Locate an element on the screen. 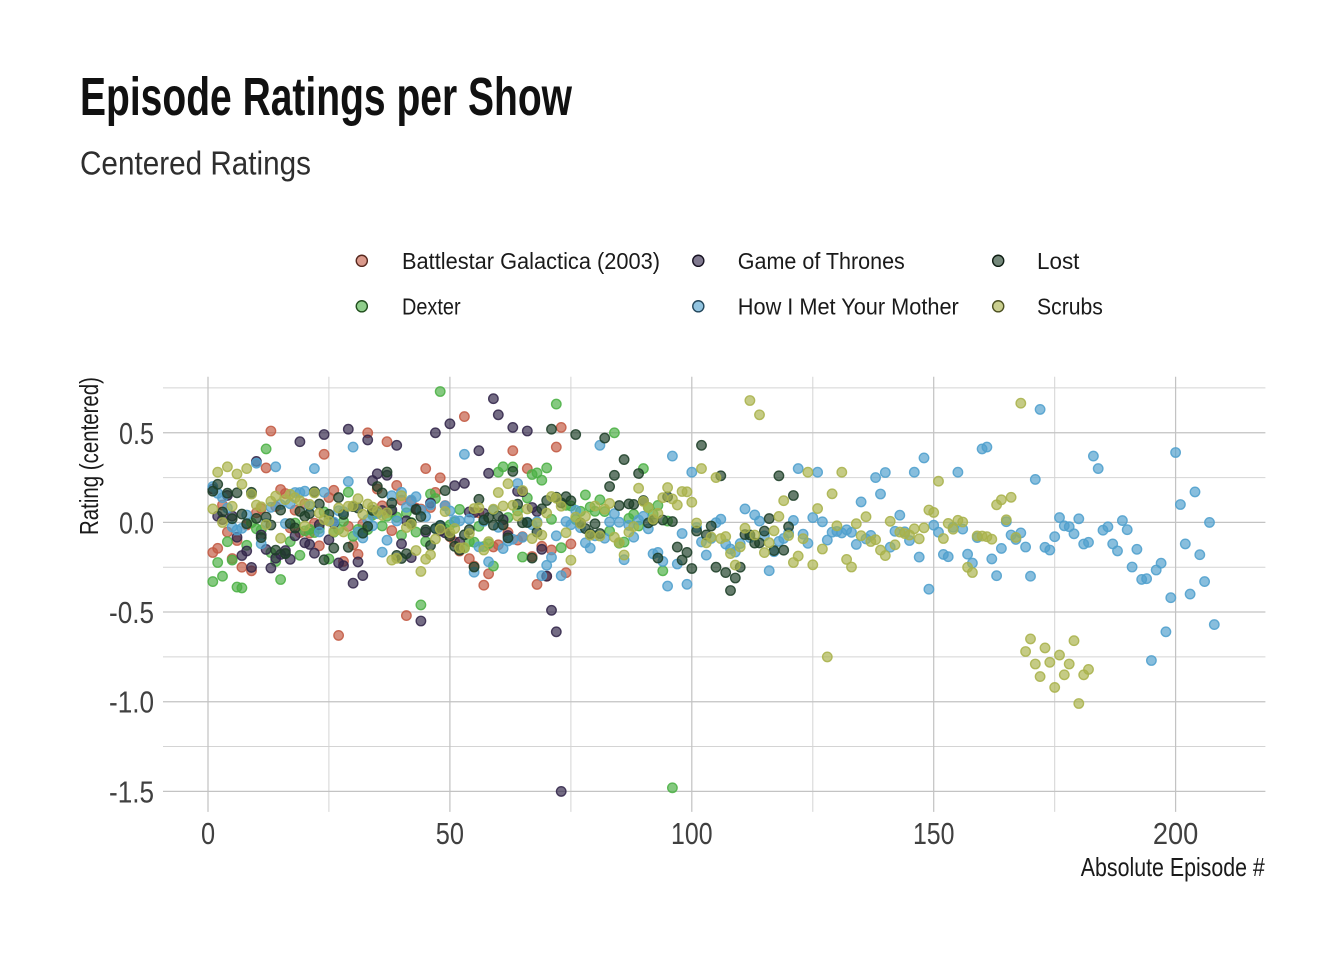 This screenshot has width=1344, height=965. svg-text: Lost is located at coordinates (1058, 261).